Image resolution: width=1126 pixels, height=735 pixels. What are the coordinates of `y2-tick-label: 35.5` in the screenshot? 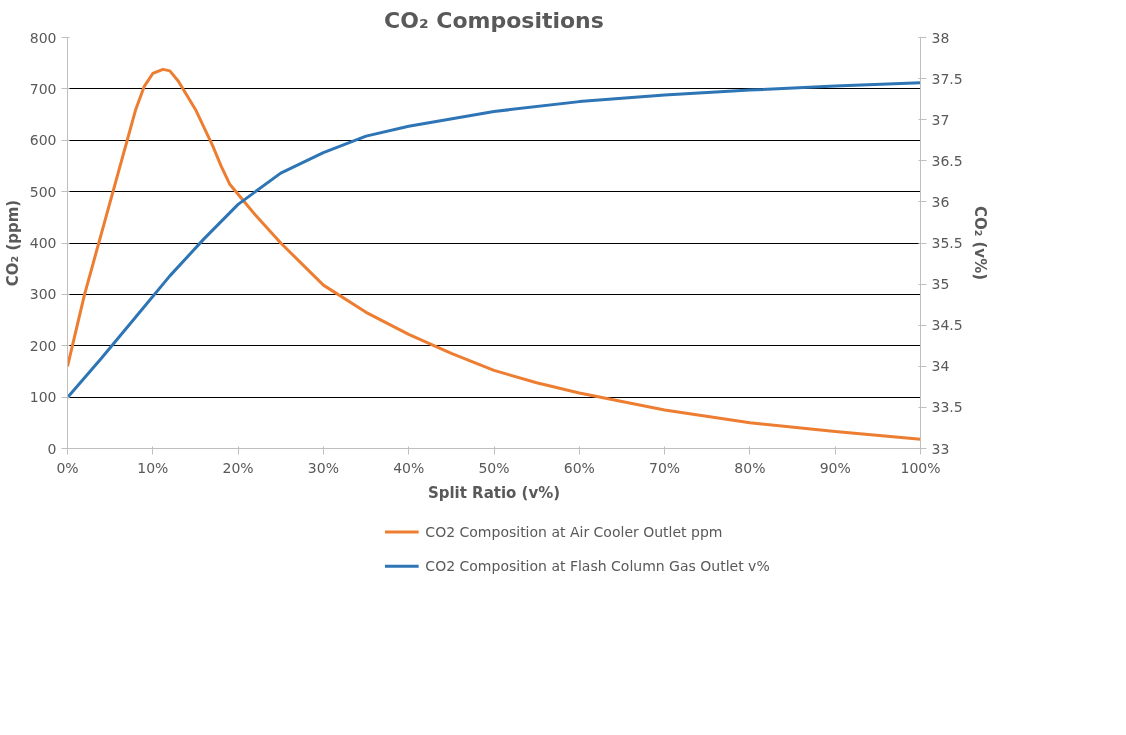 It's located at (947, 243).